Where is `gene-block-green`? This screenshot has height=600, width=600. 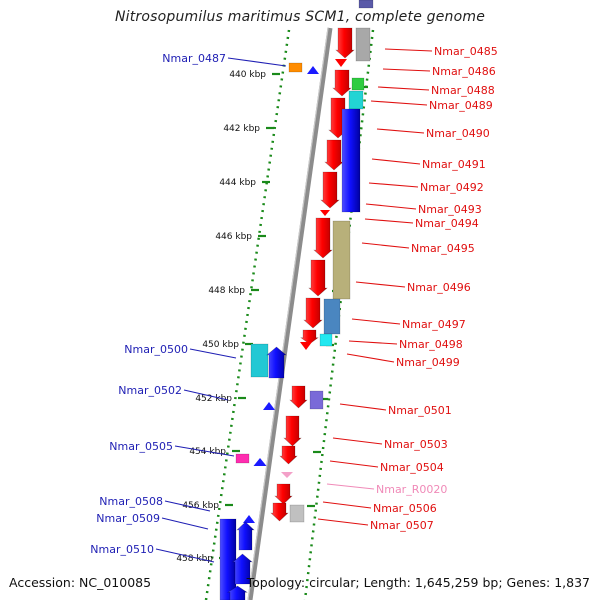
gene-block-green is located at coordinates (358, 84).